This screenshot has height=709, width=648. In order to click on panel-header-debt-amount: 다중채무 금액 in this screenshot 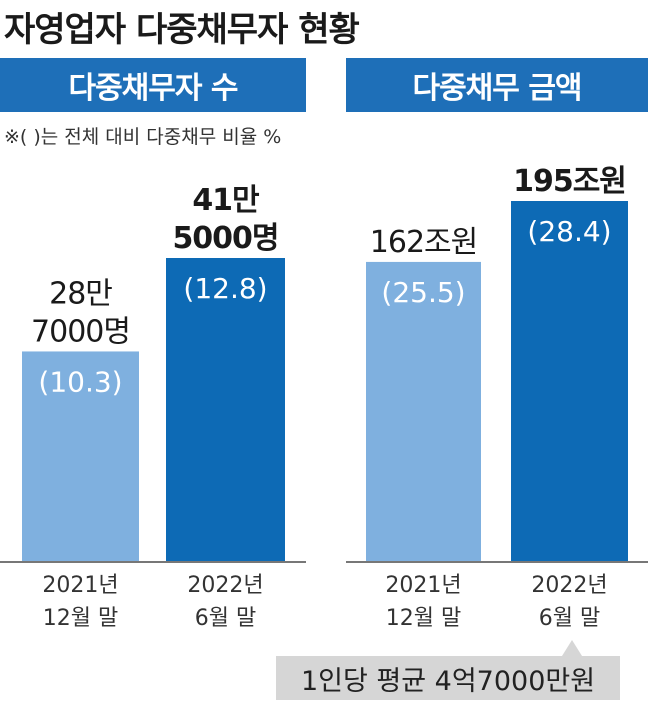, I will do `click(497, 85)`.